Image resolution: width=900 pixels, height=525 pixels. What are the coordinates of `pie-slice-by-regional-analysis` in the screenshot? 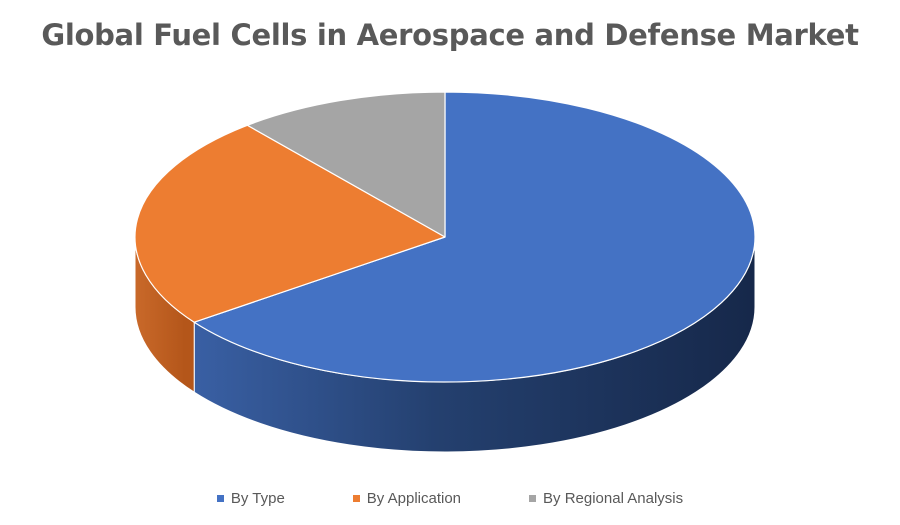 It's located at (346, 164).